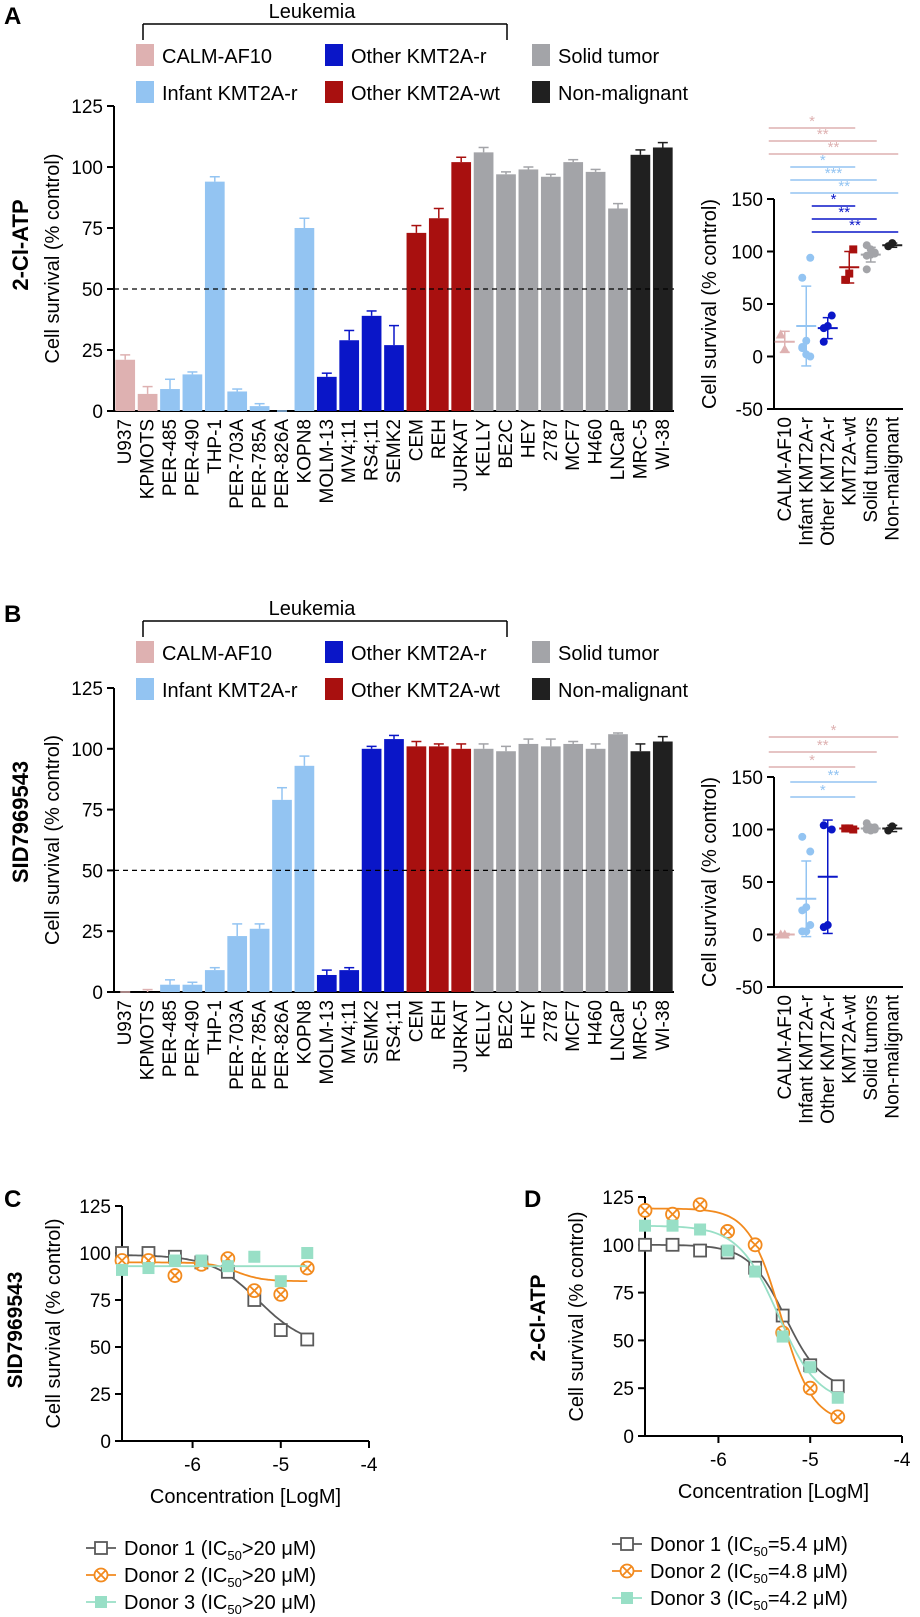 This screenshot has height=1617, width=920. What do you see at coordinates (230, 691) in the screenshot?
I see `legend-label-infant: Infant KMT2A-r` at bounding box center [230, 691].